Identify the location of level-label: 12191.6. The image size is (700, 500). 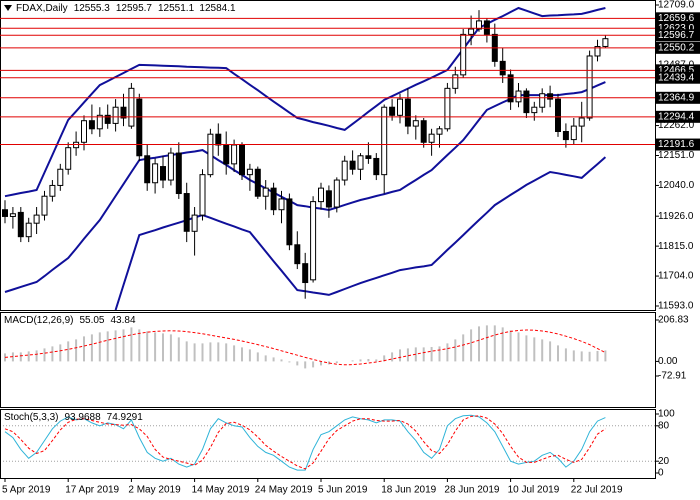
(676, 144).